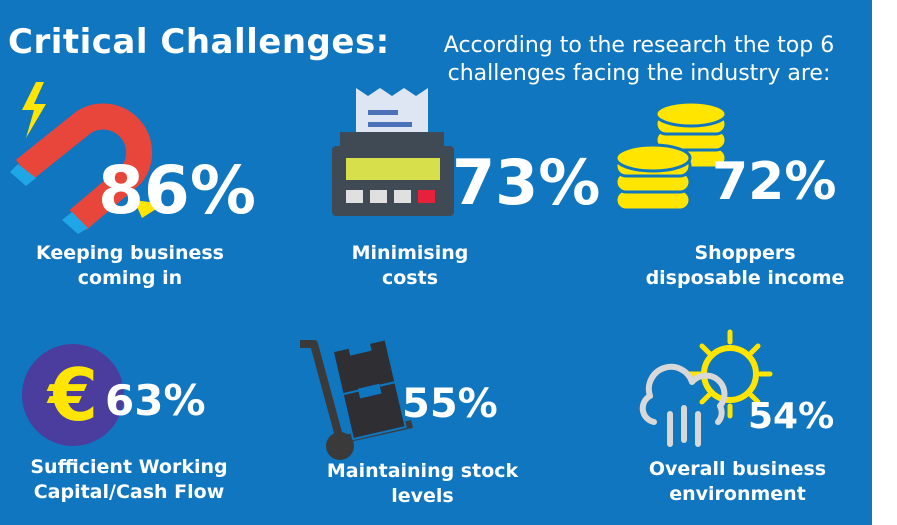 The image size is (897, 525). I want to click on challenge-percent-2: 73%, so click(526, 182).